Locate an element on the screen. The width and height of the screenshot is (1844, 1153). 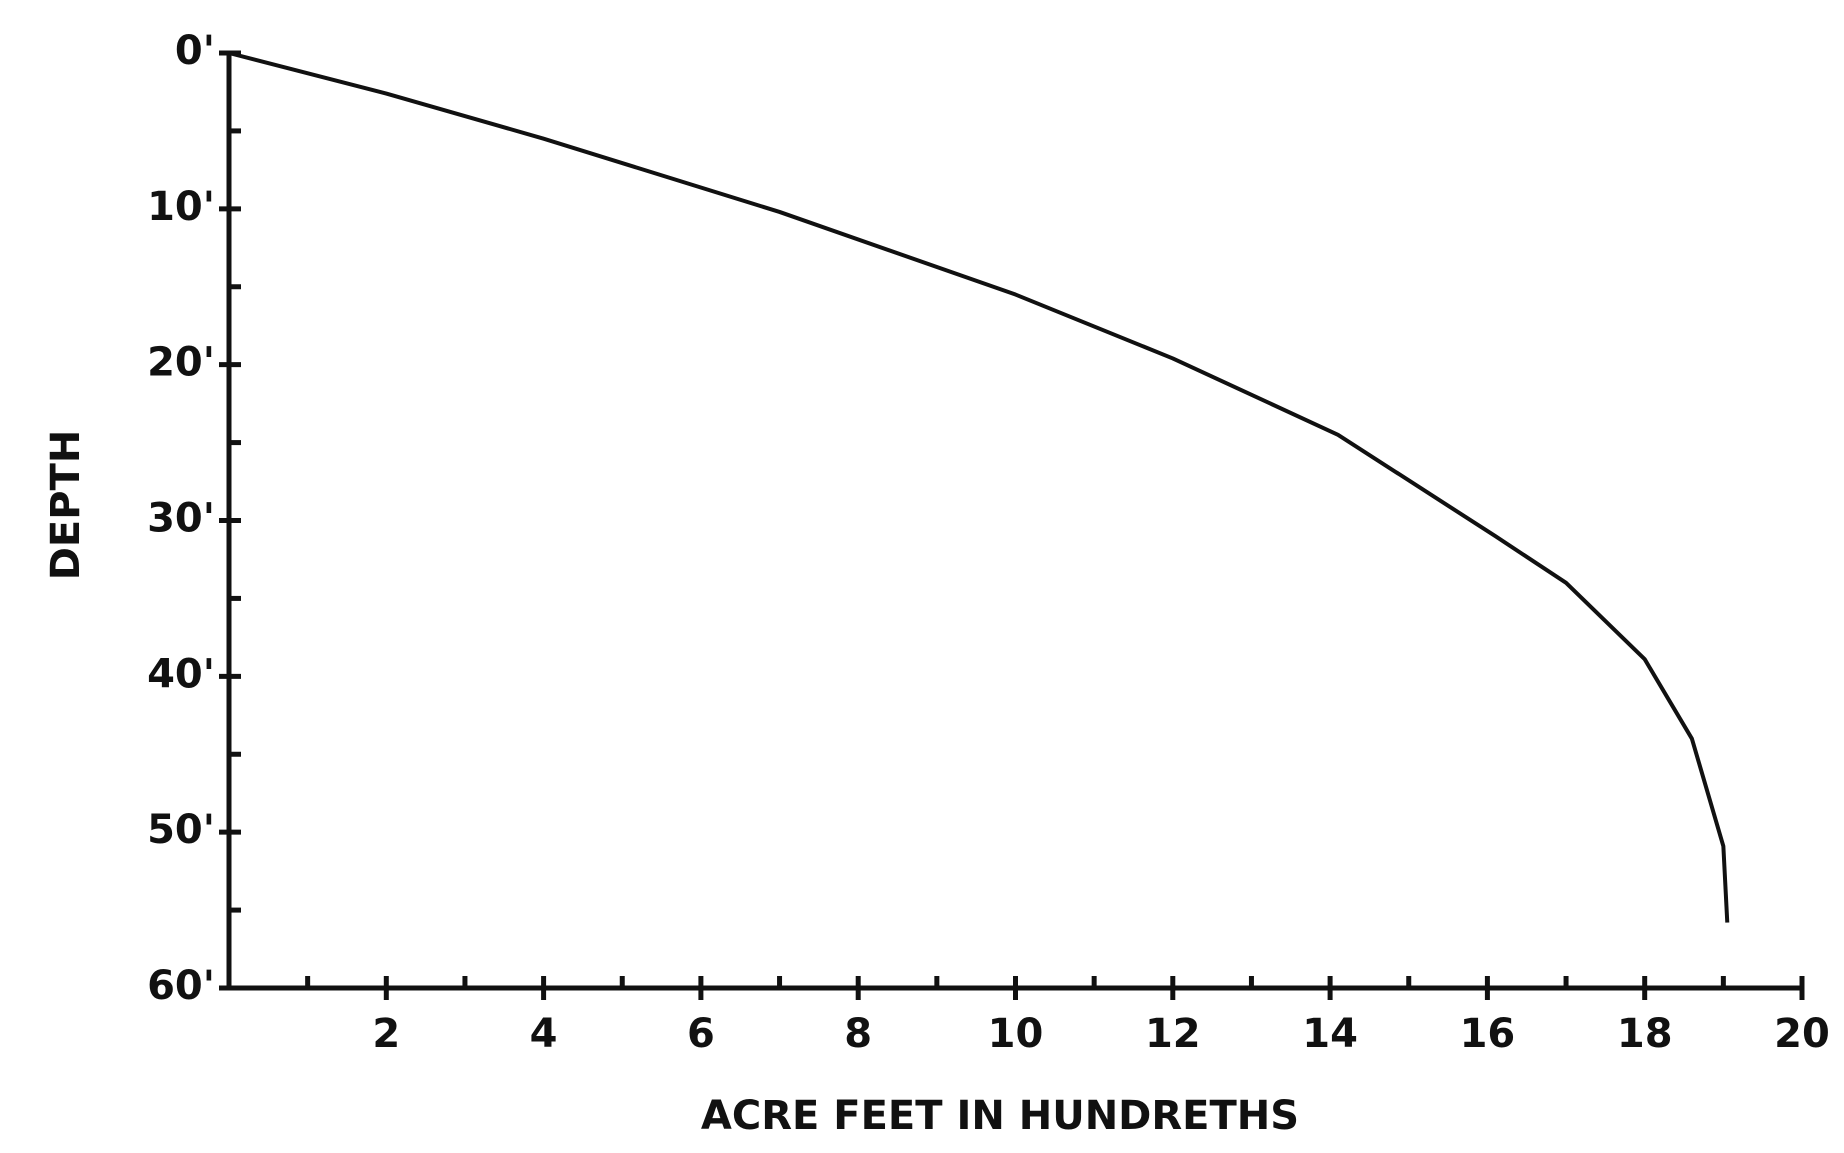
y-tick-label: 60' is located at coordinates (181, 986).